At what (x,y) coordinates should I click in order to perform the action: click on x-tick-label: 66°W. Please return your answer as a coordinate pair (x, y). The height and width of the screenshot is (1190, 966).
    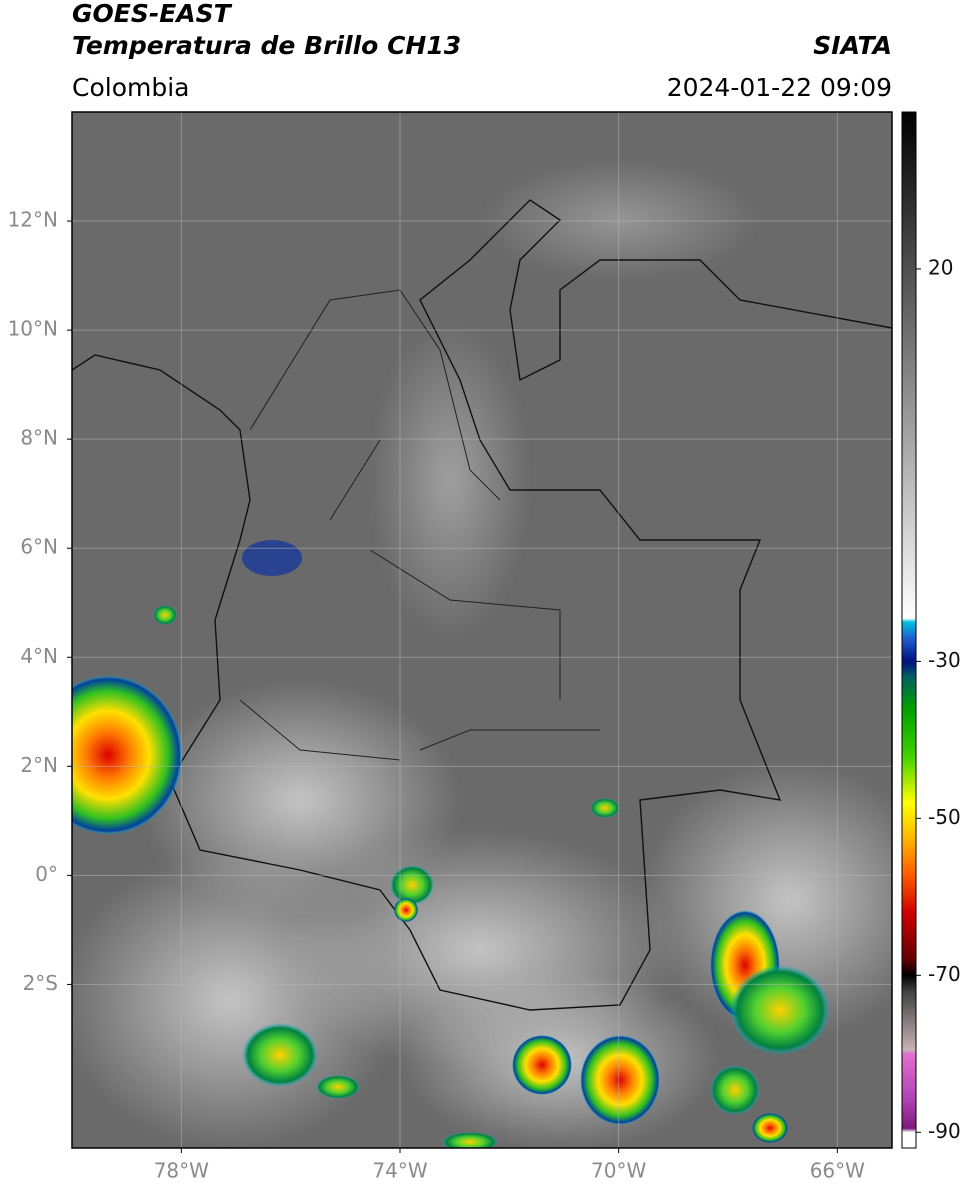
    Looking at the image, I should click on (837, 1171).